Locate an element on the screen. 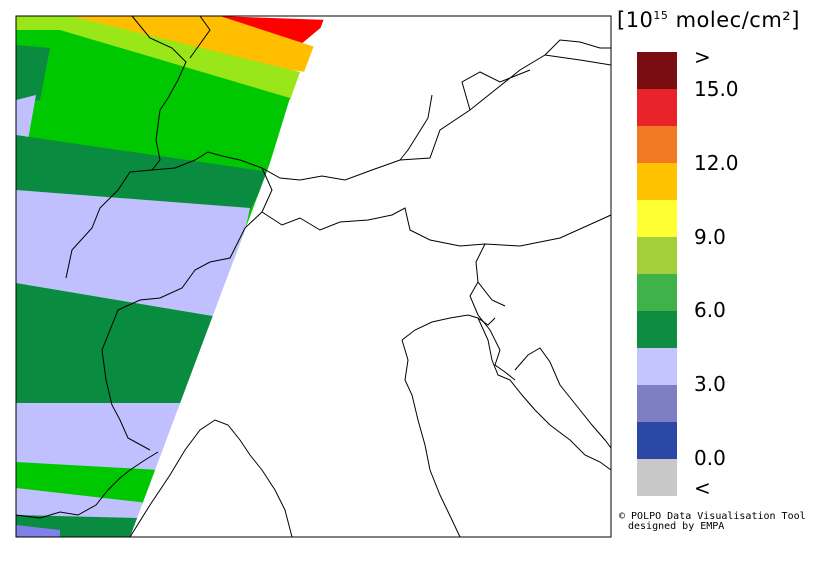  border-czech is located at coordinates (577, 47).